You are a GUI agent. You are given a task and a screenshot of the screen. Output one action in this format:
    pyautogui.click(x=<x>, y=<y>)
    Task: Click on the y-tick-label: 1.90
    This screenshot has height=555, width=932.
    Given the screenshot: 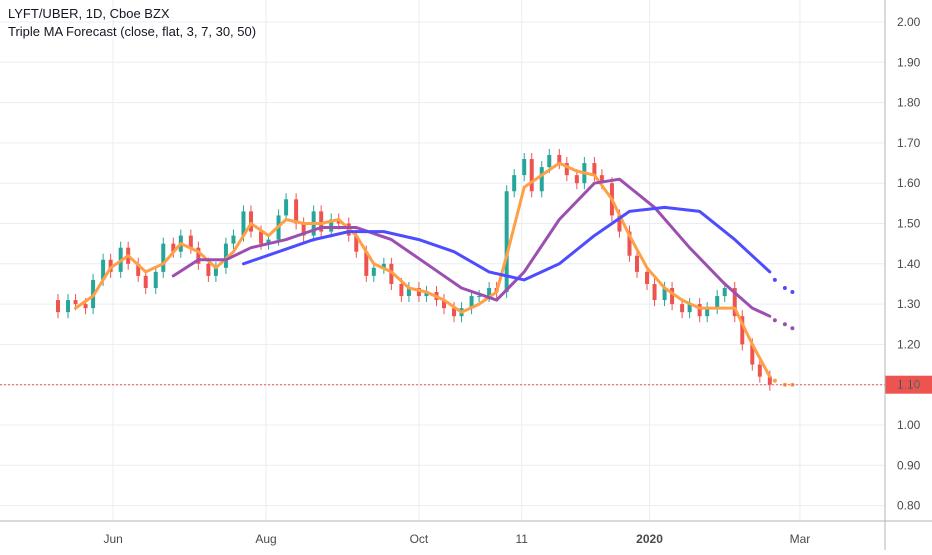 What is the action you would take?
    pyautogui.click(x=909, y=62)
    